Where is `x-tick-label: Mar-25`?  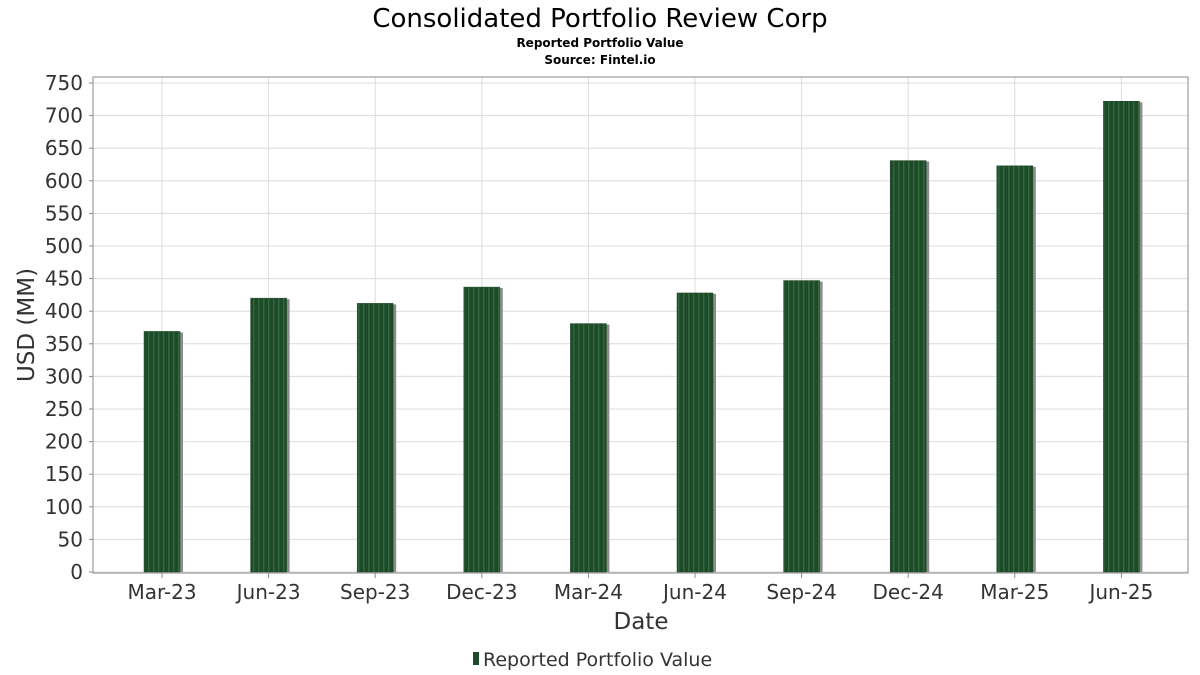 x-tick-label: Mar-25 is located at coordinates (1014, 592).